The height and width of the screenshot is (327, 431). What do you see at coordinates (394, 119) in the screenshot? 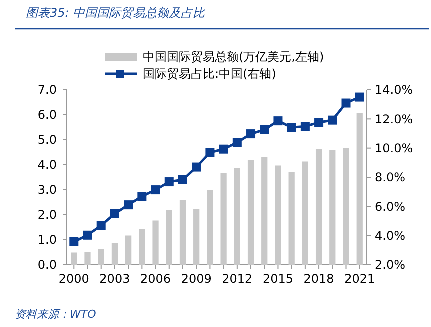
I see `y2-tick-label: 12.0%` at bounding box center [394, 119].